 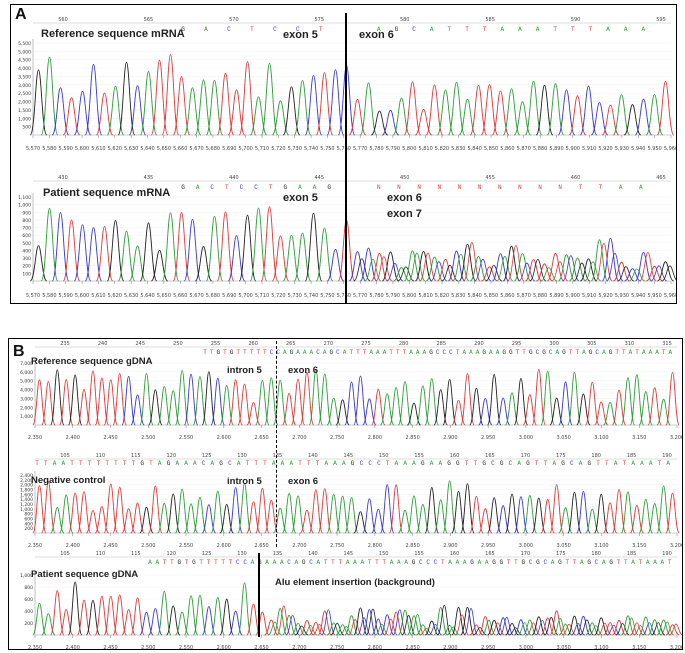 What do you see at coordinates (488, 545) in the screenshot?
I see `x-tick-label: 2,950` at bounding box center [488, 545].